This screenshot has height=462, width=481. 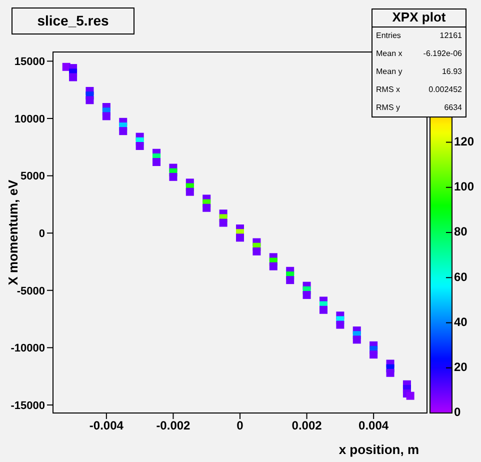 What do you see at coordinates (461, 321) in the screenshot?
I see `color-bar-label: 40` at bounding box center [461, 321].